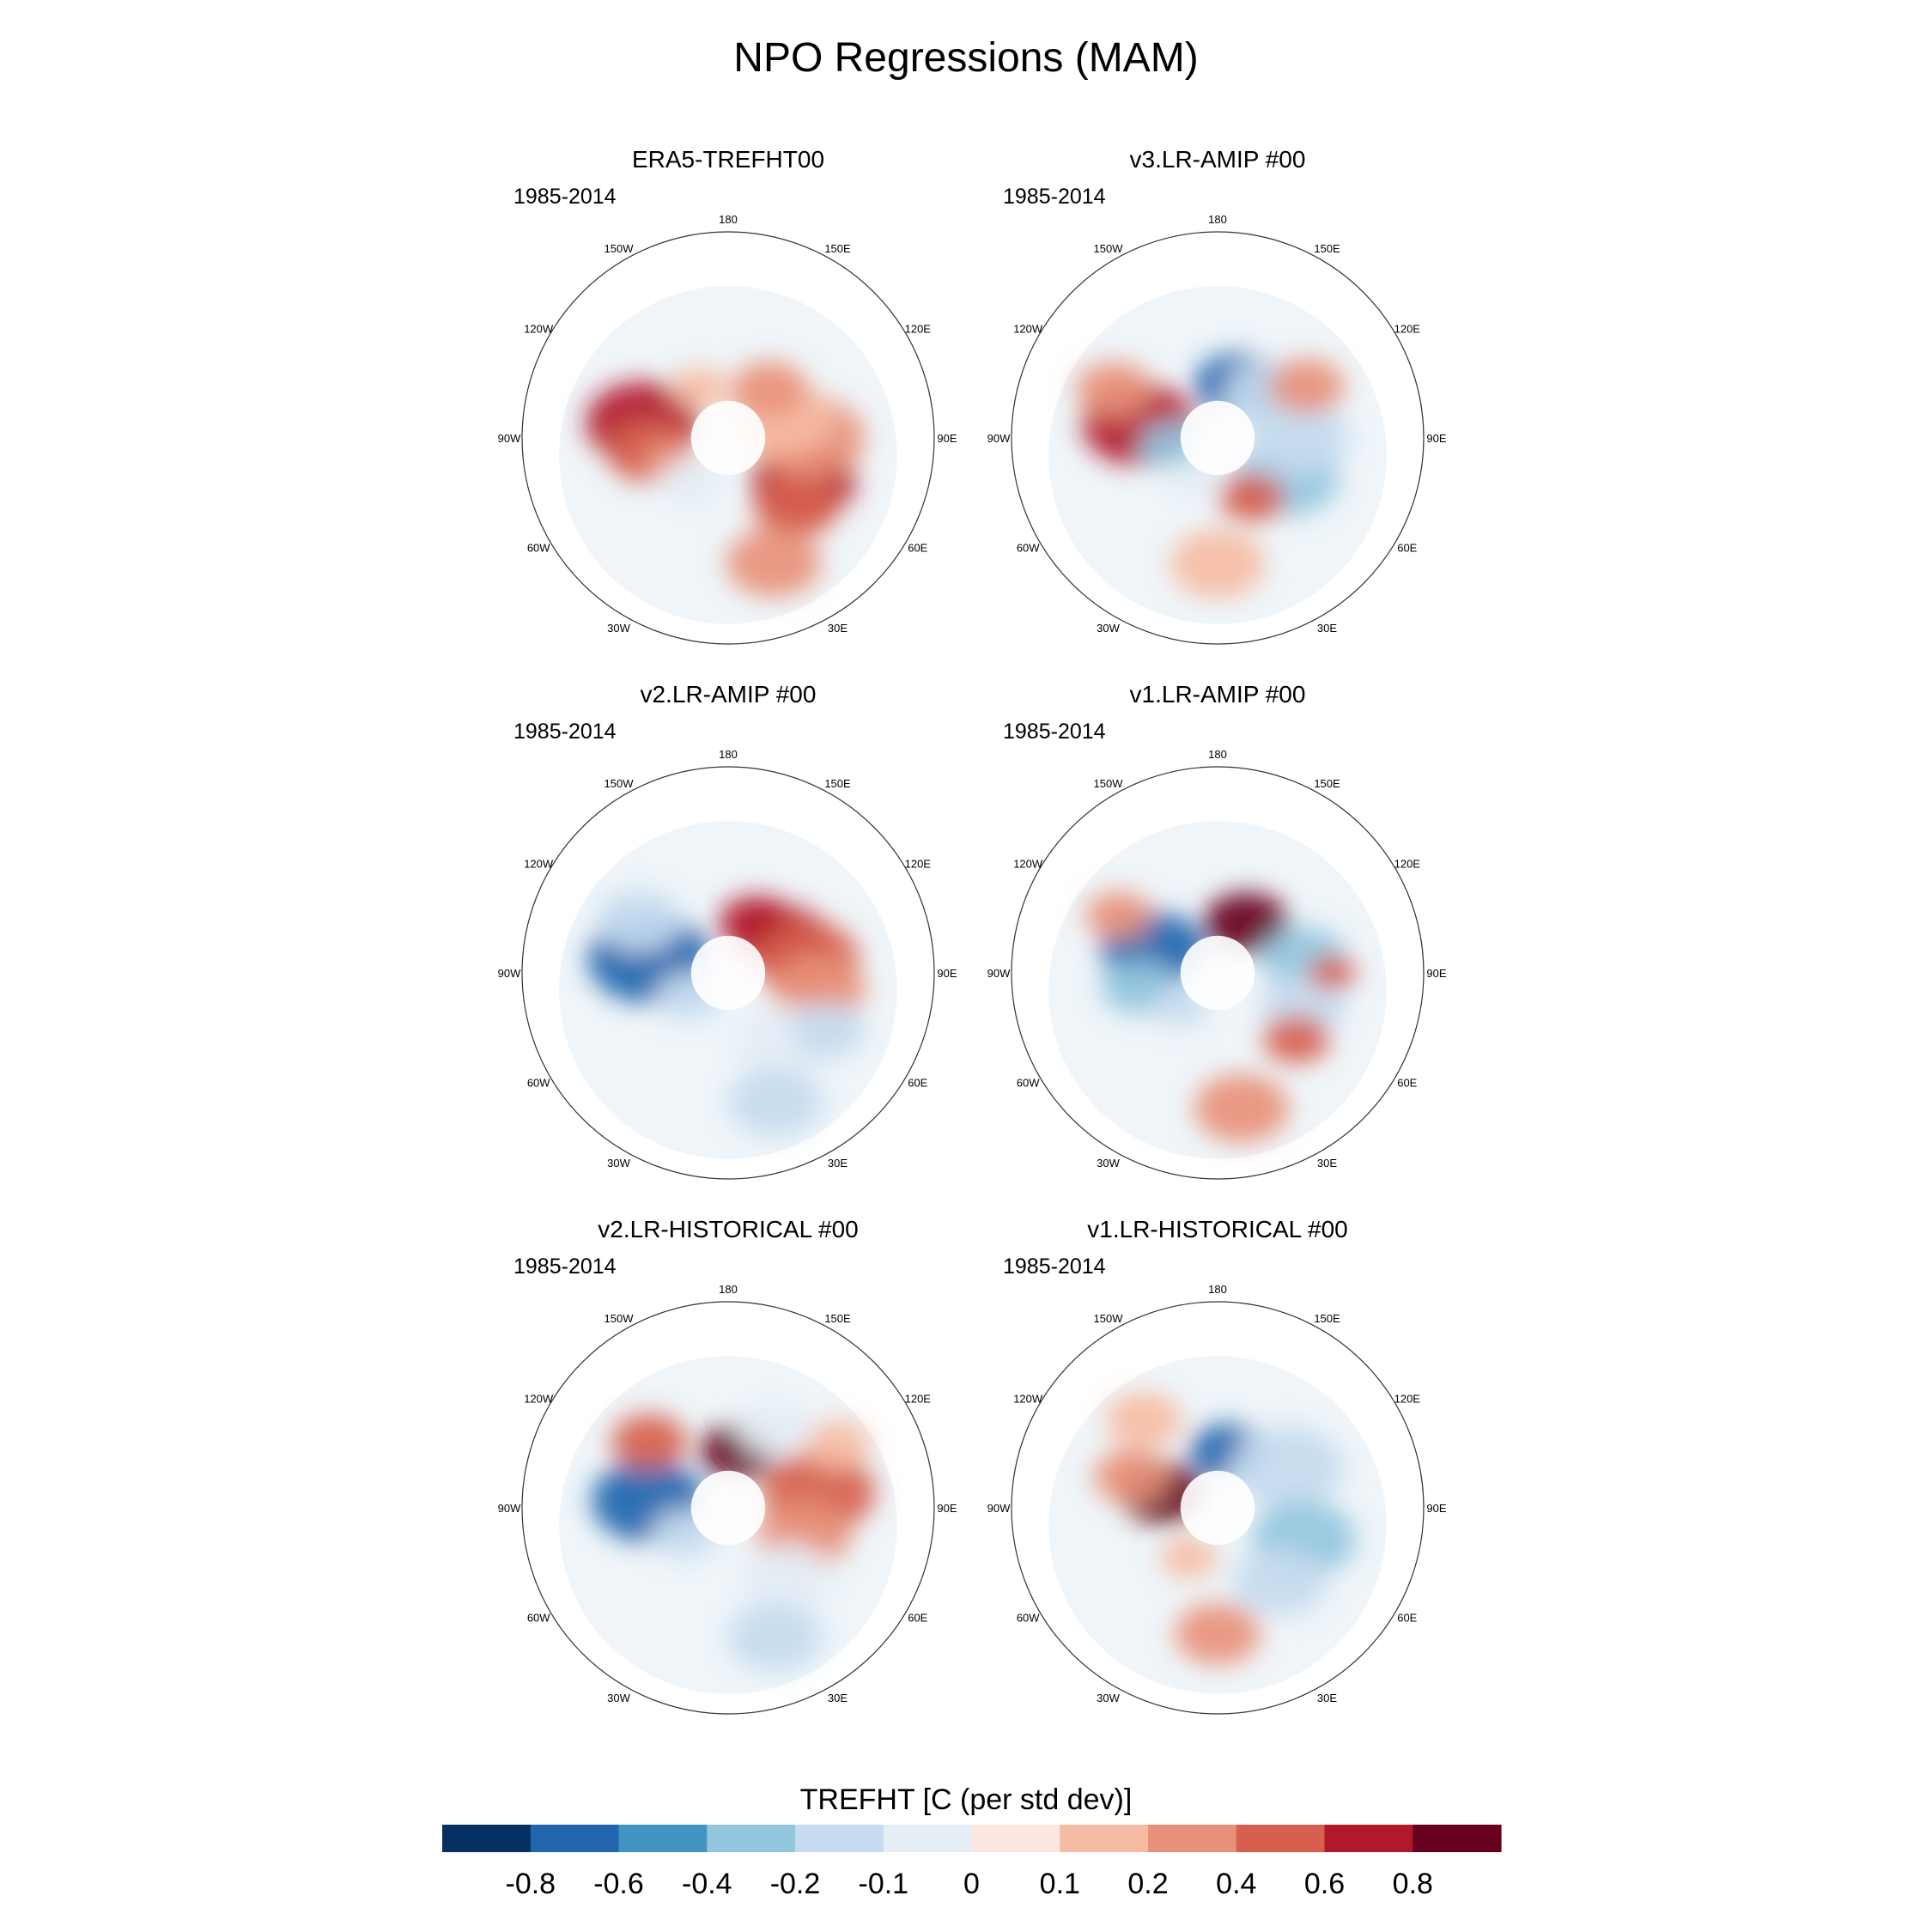 The width and height of the screenshot is (1932, 1932). Describe the element at coordinates (1217, 159) in the screenshot. I see `panel-title: v3.LR-AMIP #00` at that location.